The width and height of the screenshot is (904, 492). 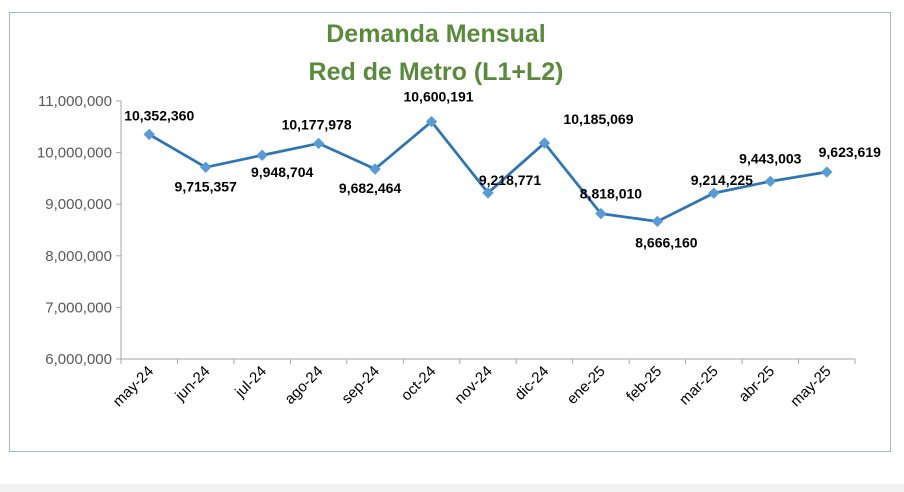 What do you see at coordinates (78, 256) in the screenshot?
I see `y-tick-label: 8,000,000` at bounding box center [78, 256].